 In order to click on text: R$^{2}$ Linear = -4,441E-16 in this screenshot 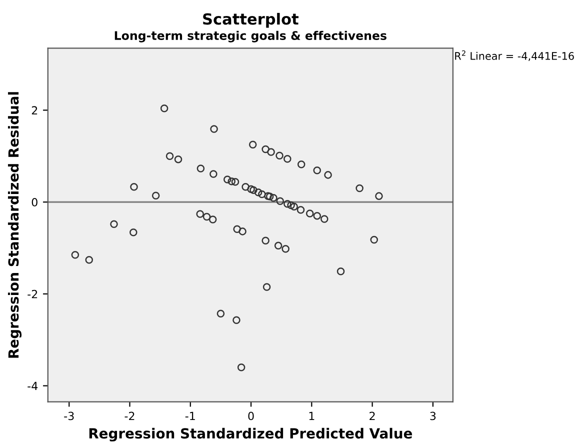, I will do `click(514, 55)`.